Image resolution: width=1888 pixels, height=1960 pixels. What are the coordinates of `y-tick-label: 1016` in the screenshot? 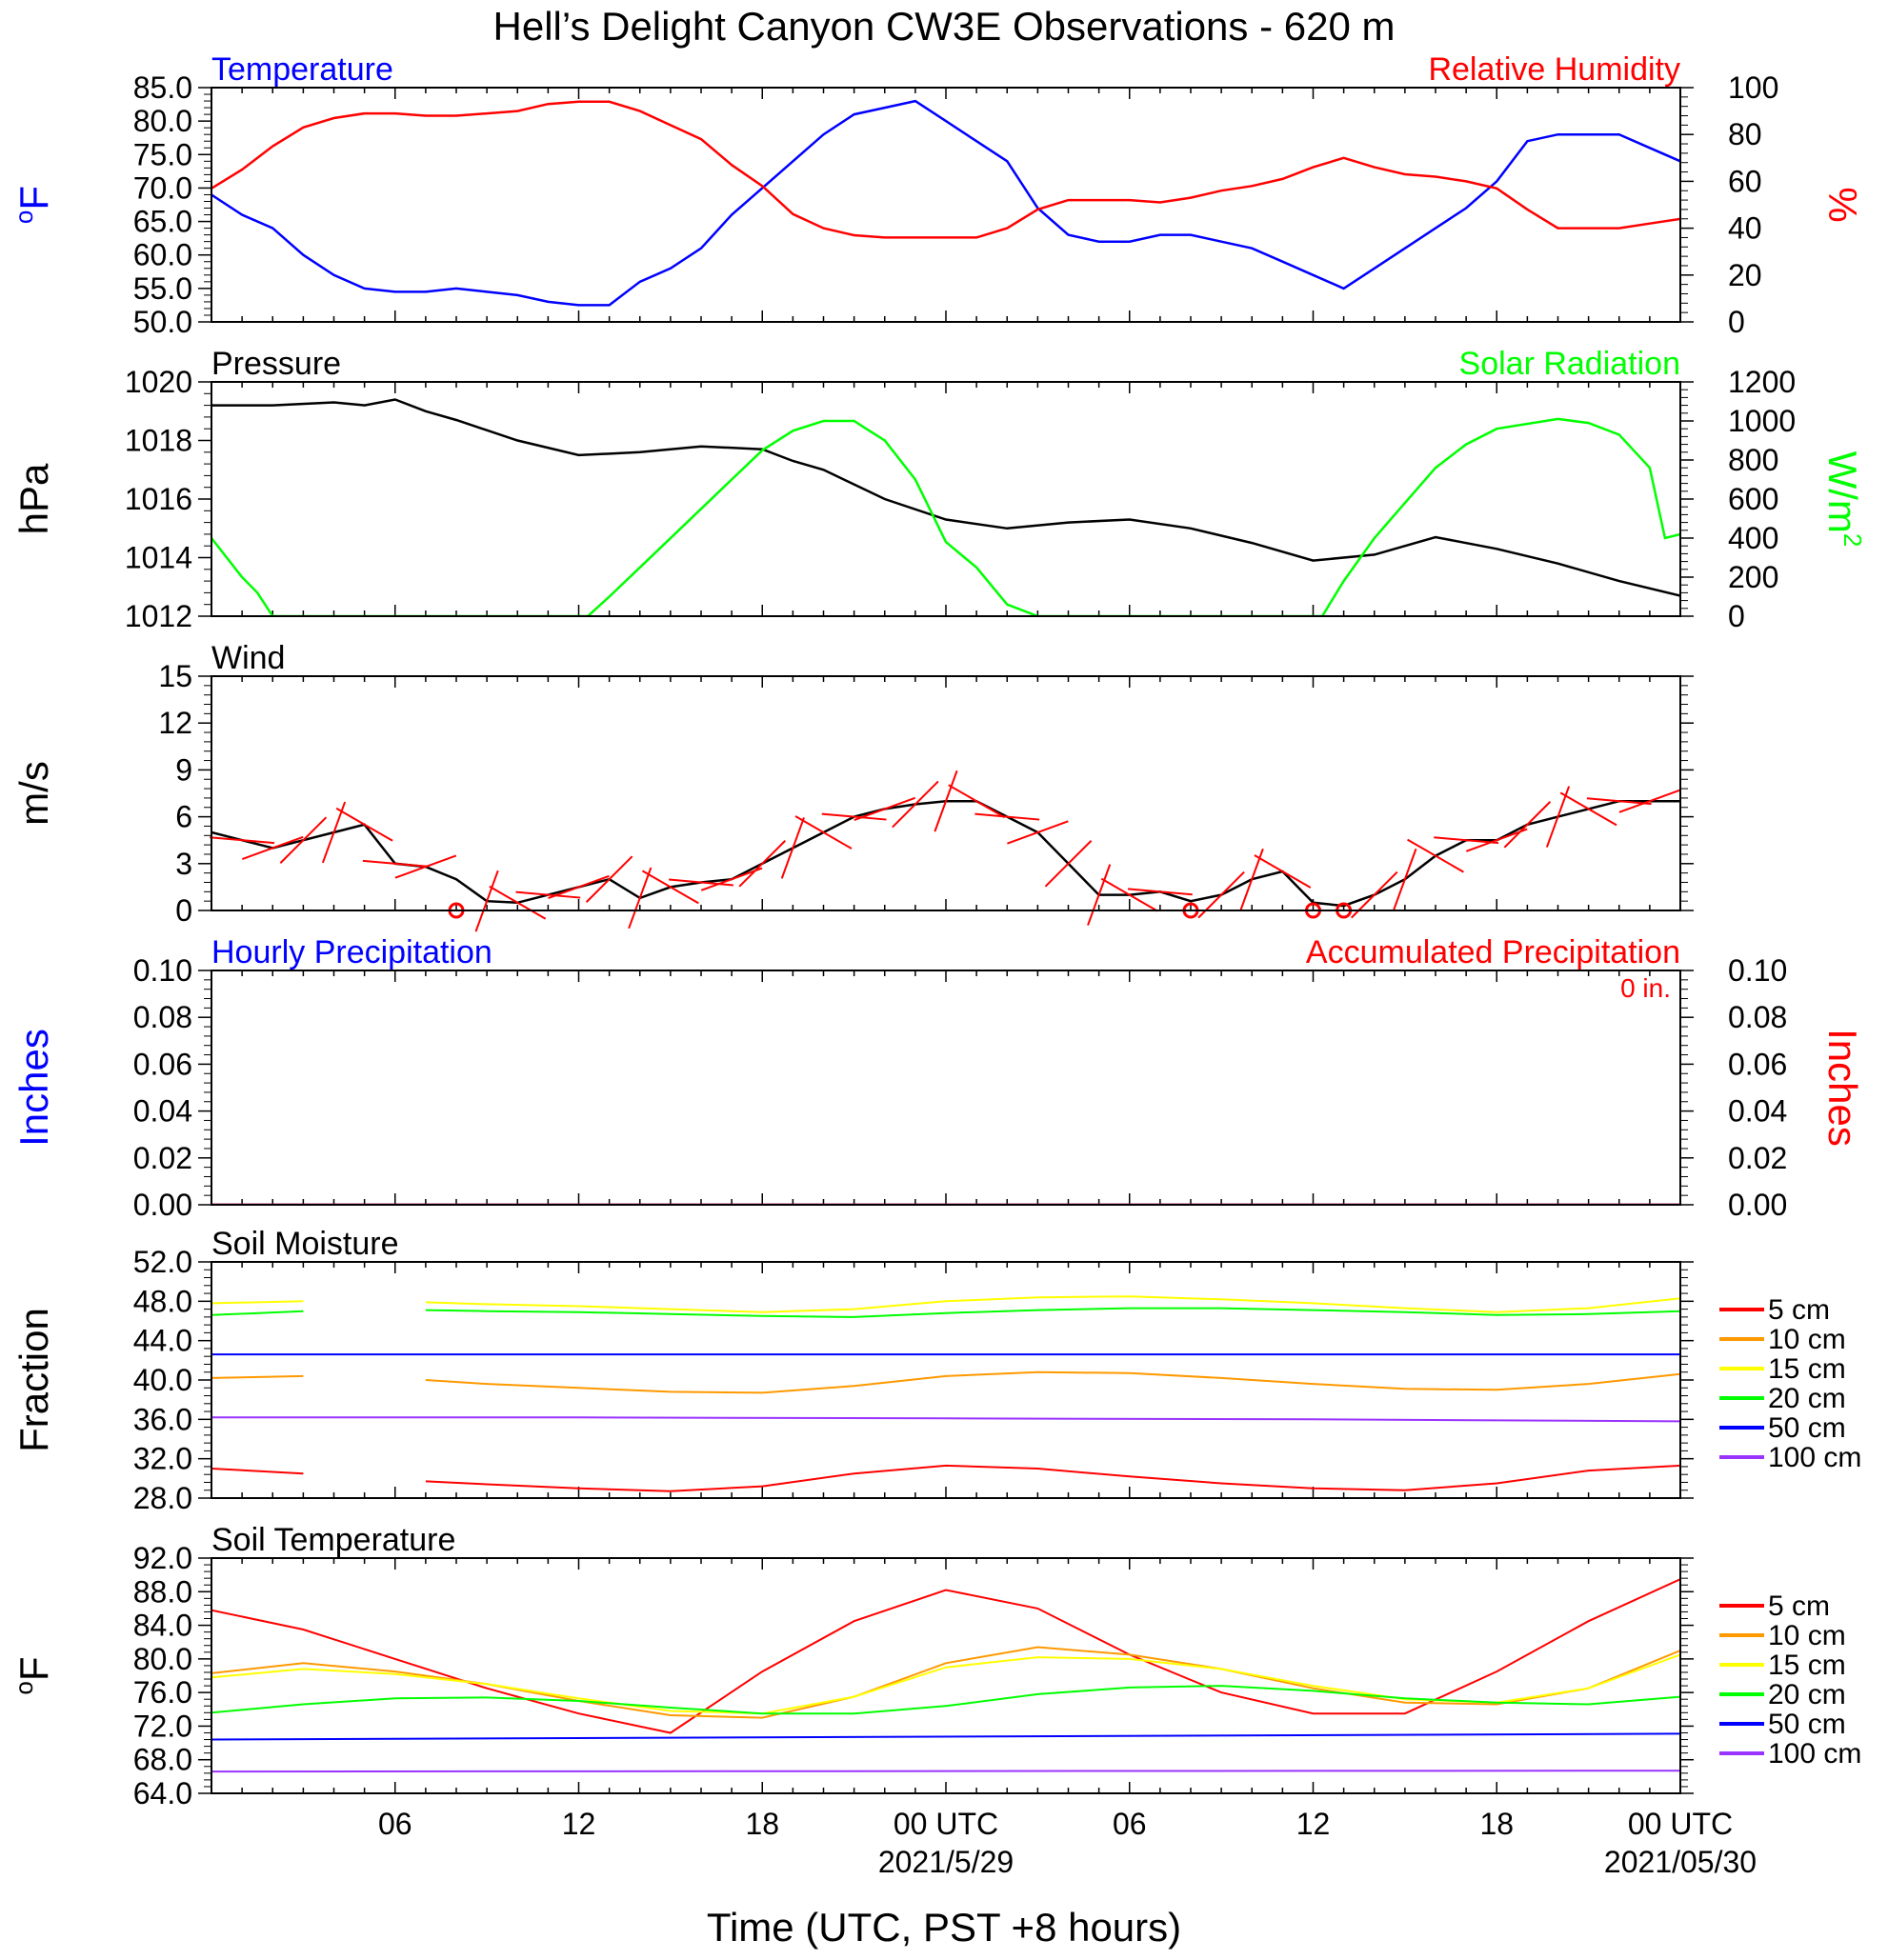 It's located at (158, 499).